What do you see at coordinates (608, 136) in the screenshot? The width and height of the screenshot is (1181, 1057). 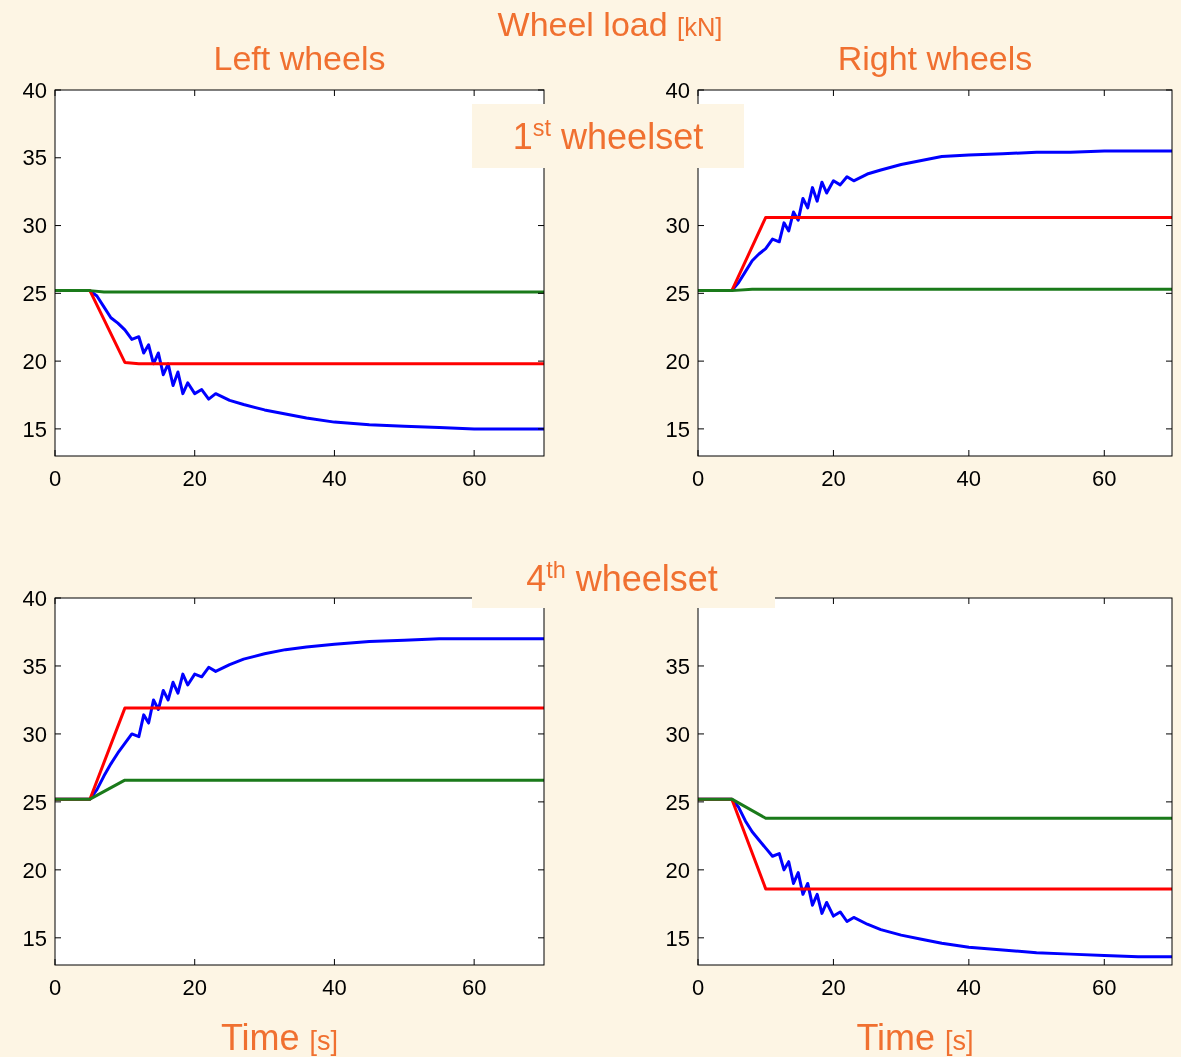 I see `annotation: 1$^{st}$ wheelset` at bounding box center [608, 136].